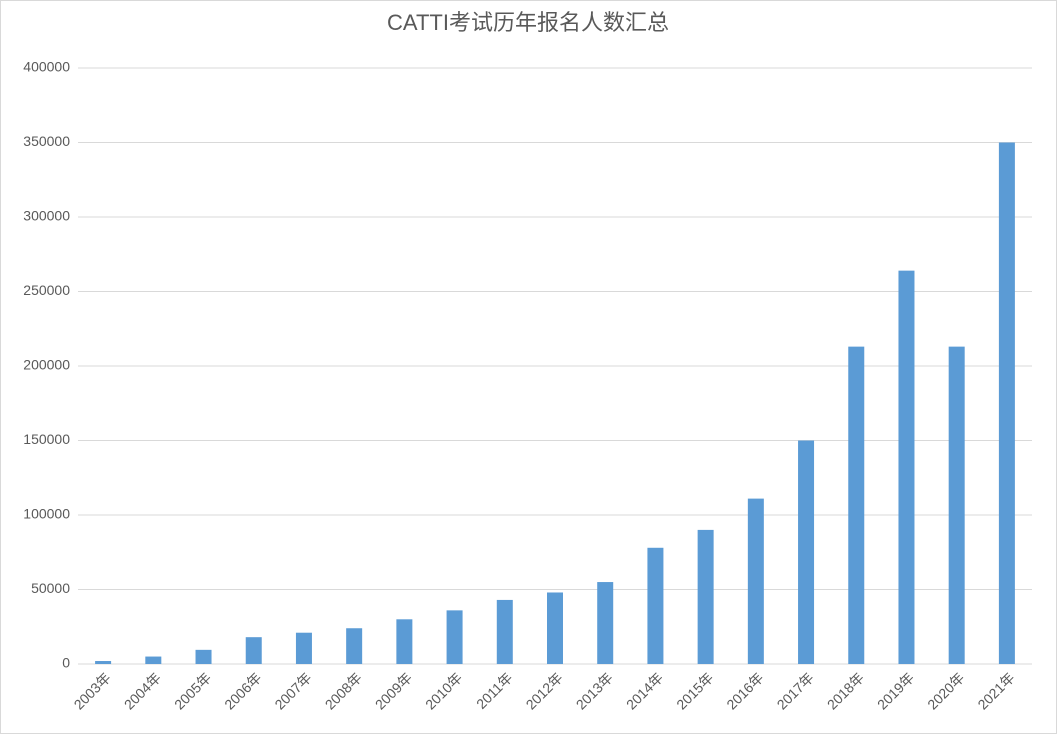  Describe the element at coordinates (46, 365) in the screenshot. I see `y-tick-label: 200000` at that location.